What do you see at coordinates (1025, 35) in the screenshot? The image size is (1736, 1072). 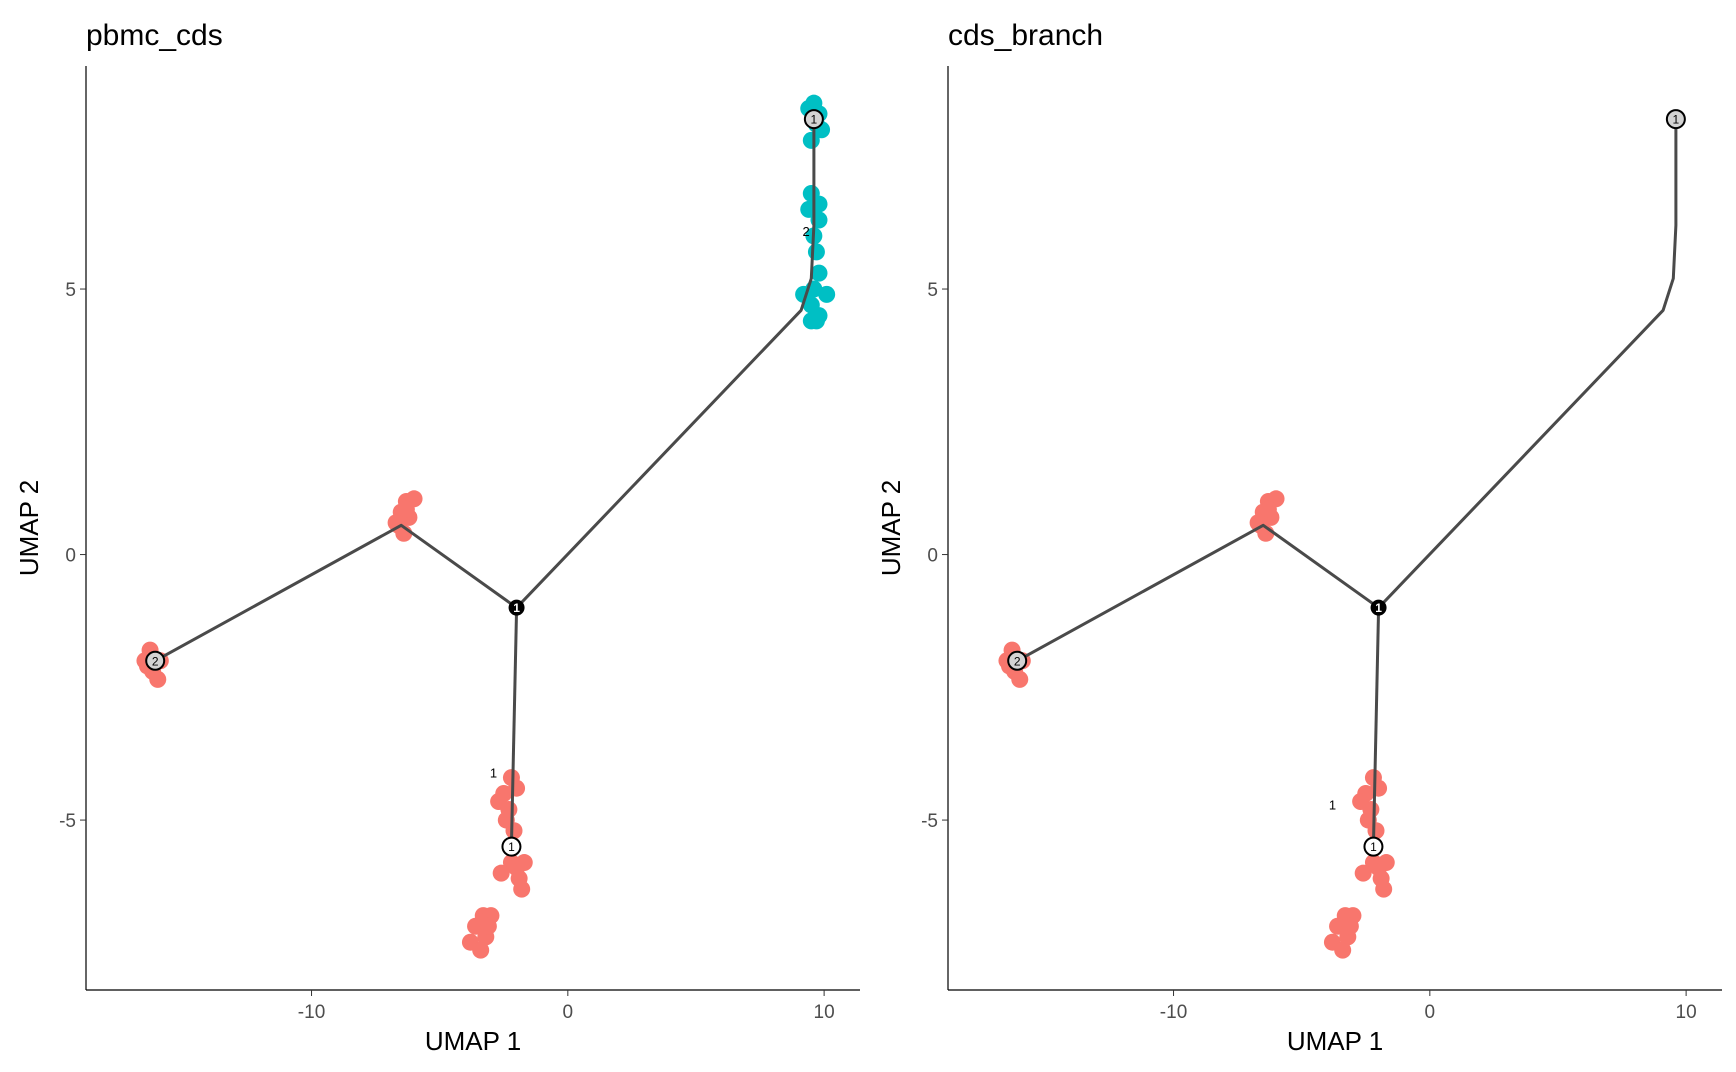 I see `panel-title: cds_branch` at bounding box center [1025, 35].